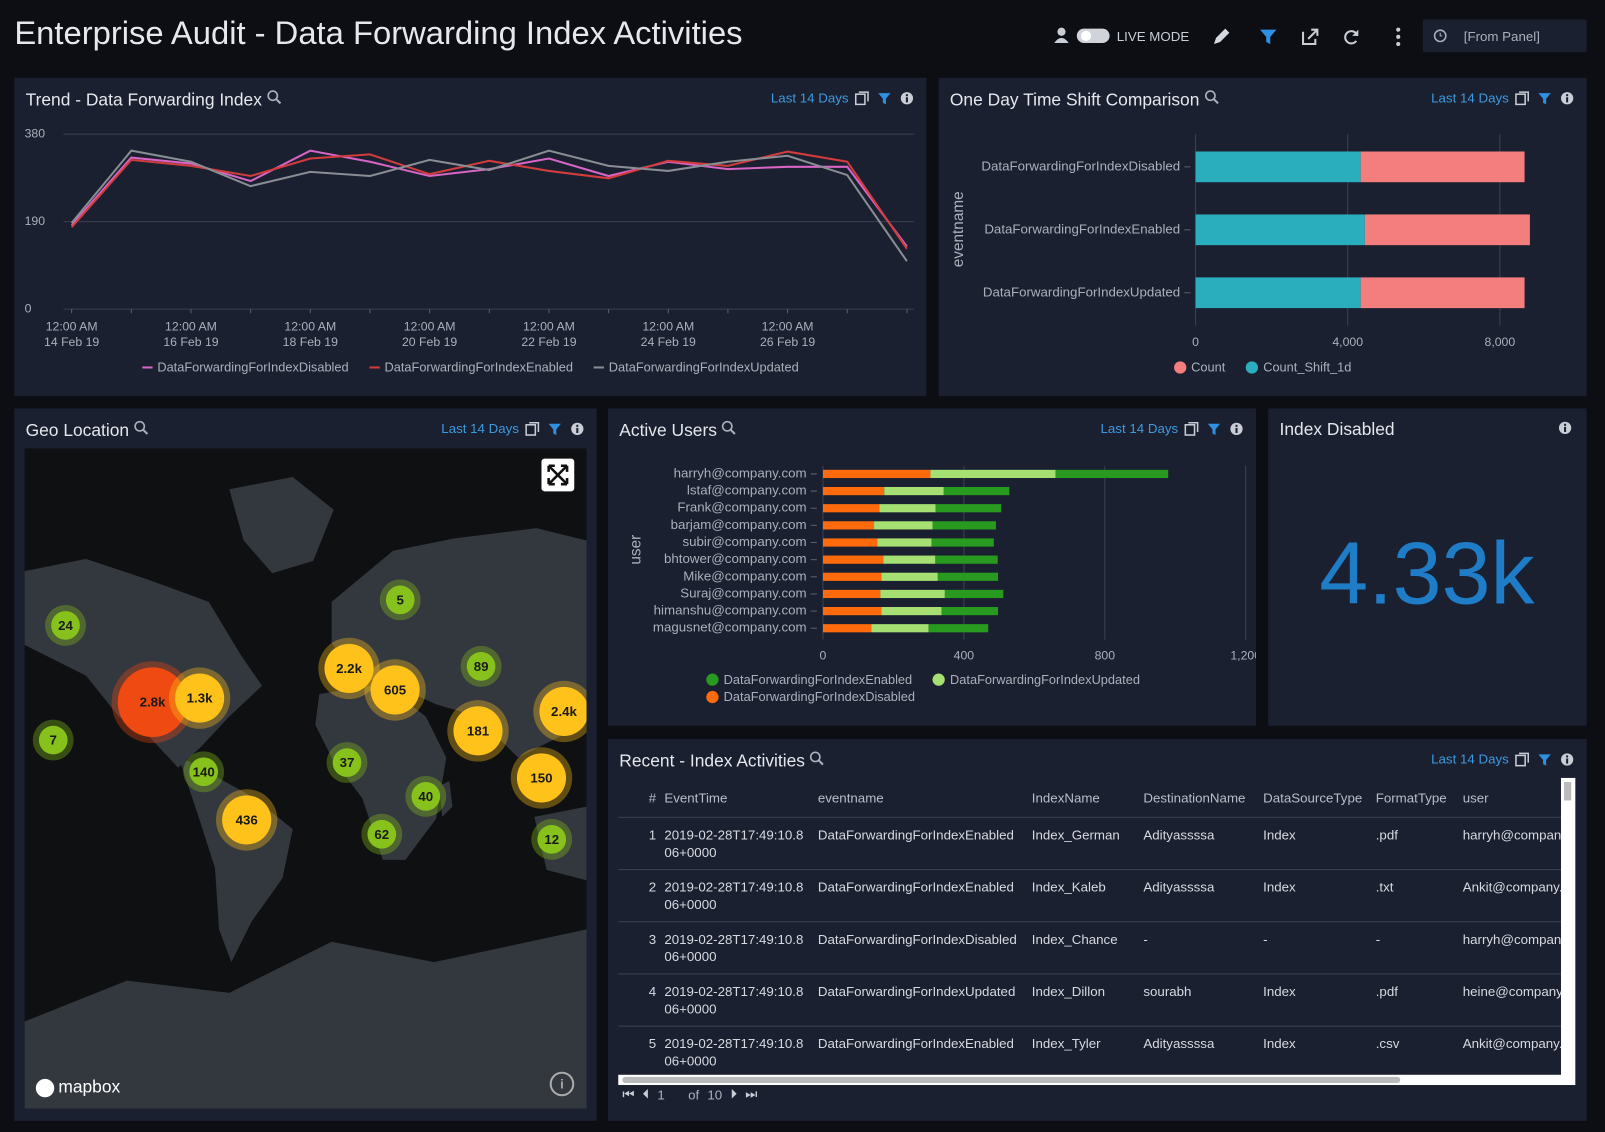 This screenshot has height=1132, width=1605. I want to click on share-icon, so click(1310, 37).